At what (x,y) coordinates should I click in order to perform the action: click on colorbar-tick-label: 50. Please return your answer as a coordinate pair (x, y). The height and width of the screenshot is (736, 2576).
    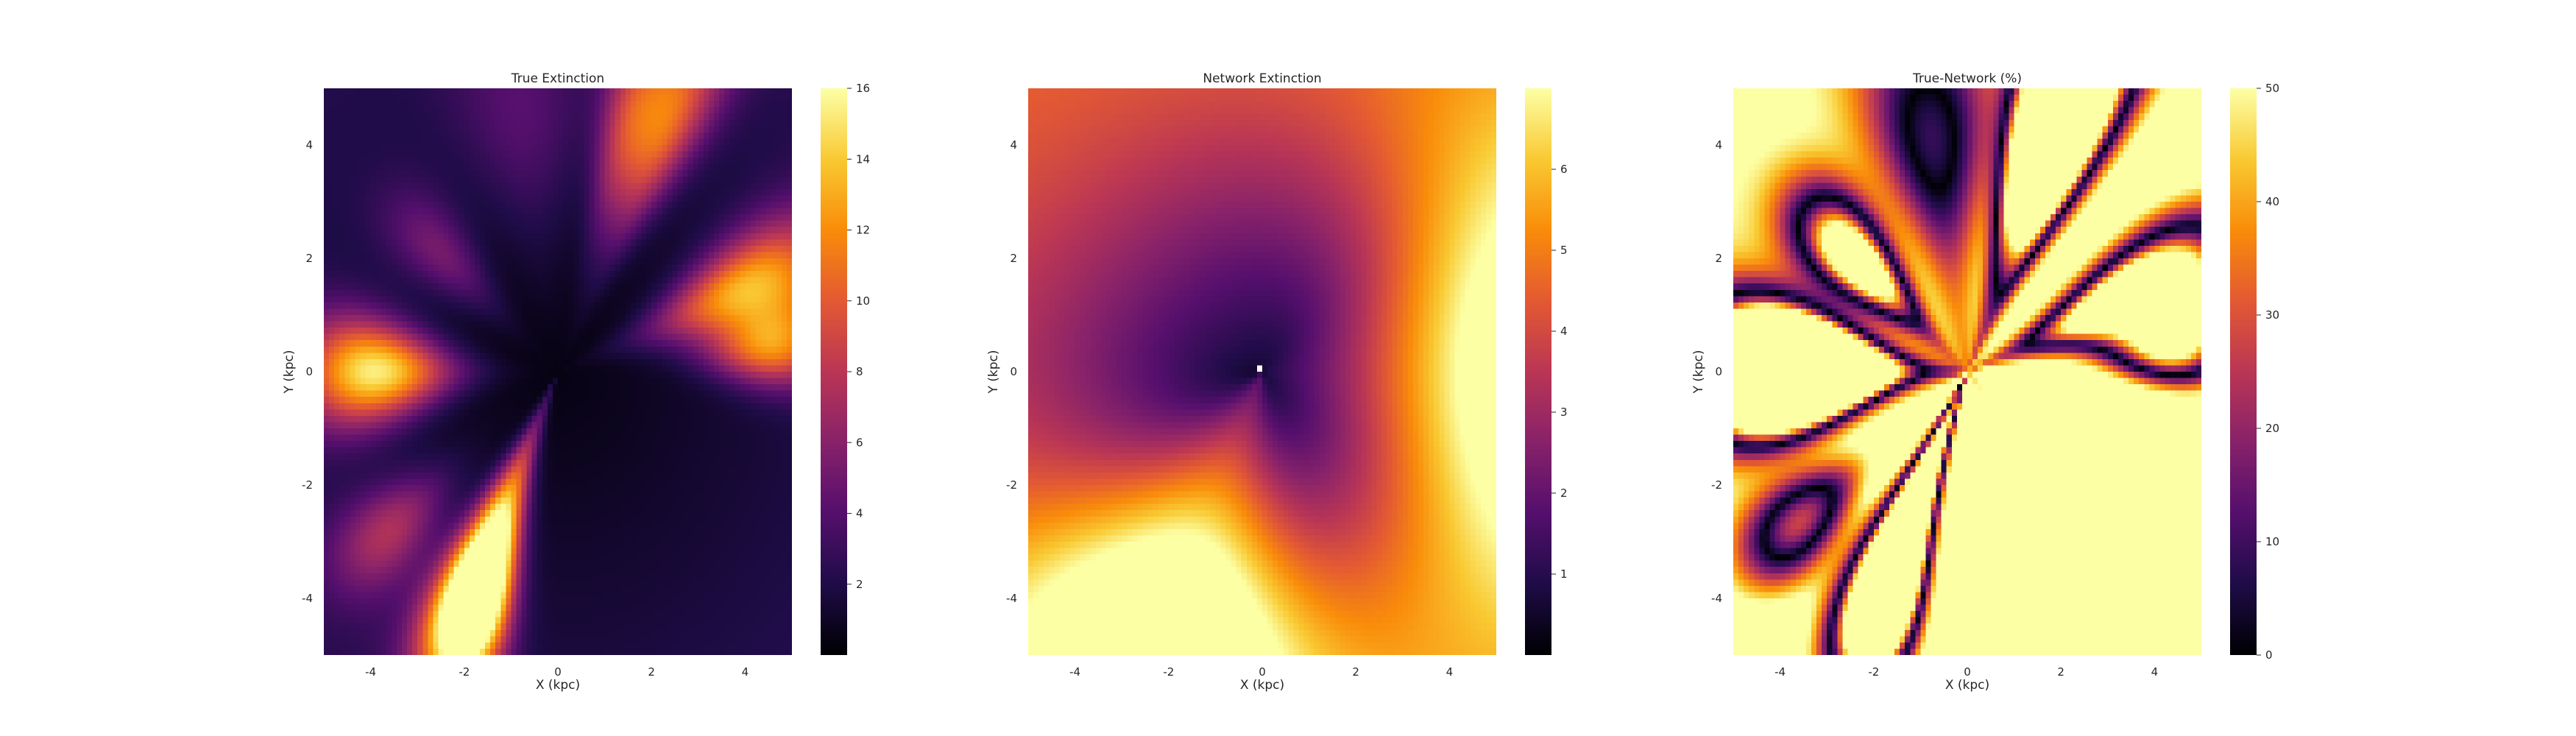
    Looking at the image, I should click on (2272, 88).